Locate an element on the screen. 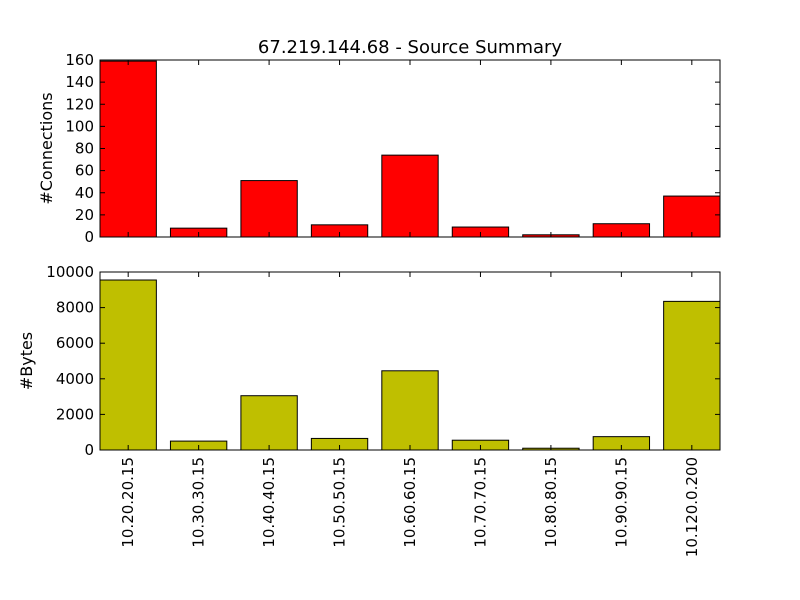  connections-ytick-label-2: 40 is located at coordinates (84, 193).